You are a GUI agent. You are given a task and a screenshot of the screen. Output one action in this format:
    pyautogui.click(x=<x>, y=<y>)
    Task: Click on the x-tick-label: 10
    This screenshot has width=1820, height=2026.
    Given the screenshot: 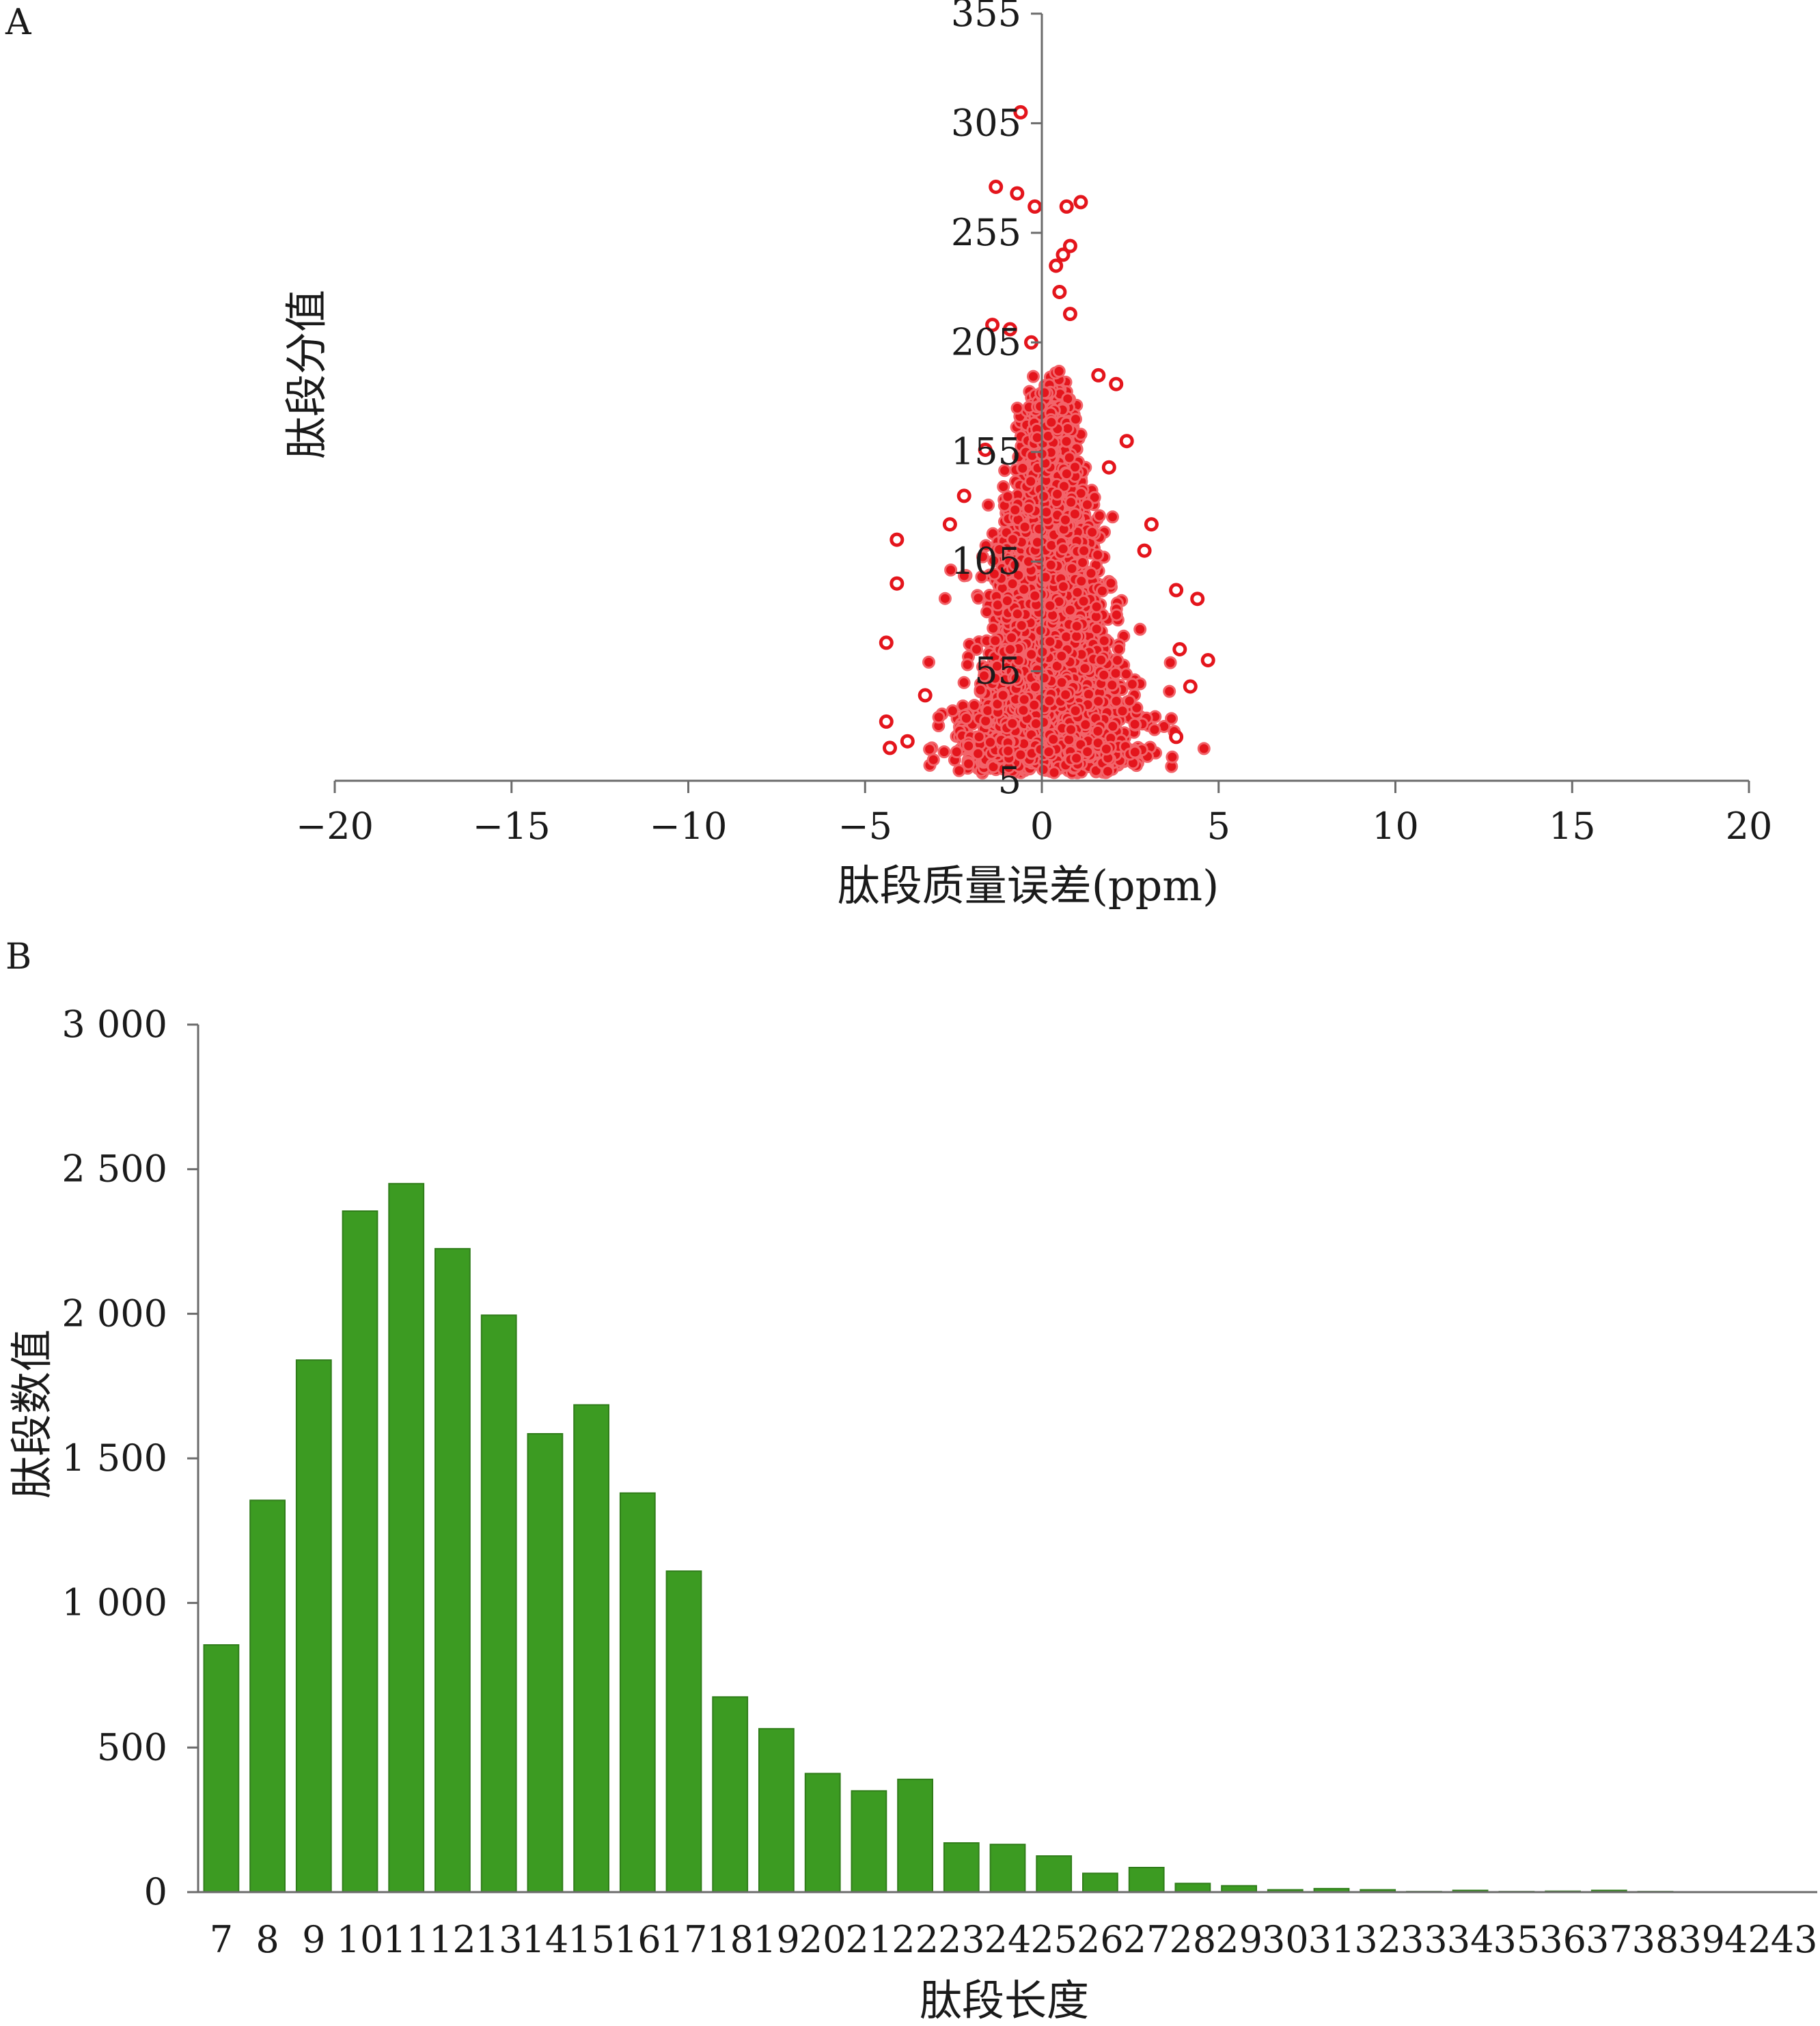 What is the action you would take?
    pyautogui.click(x=360, y=1939)
    